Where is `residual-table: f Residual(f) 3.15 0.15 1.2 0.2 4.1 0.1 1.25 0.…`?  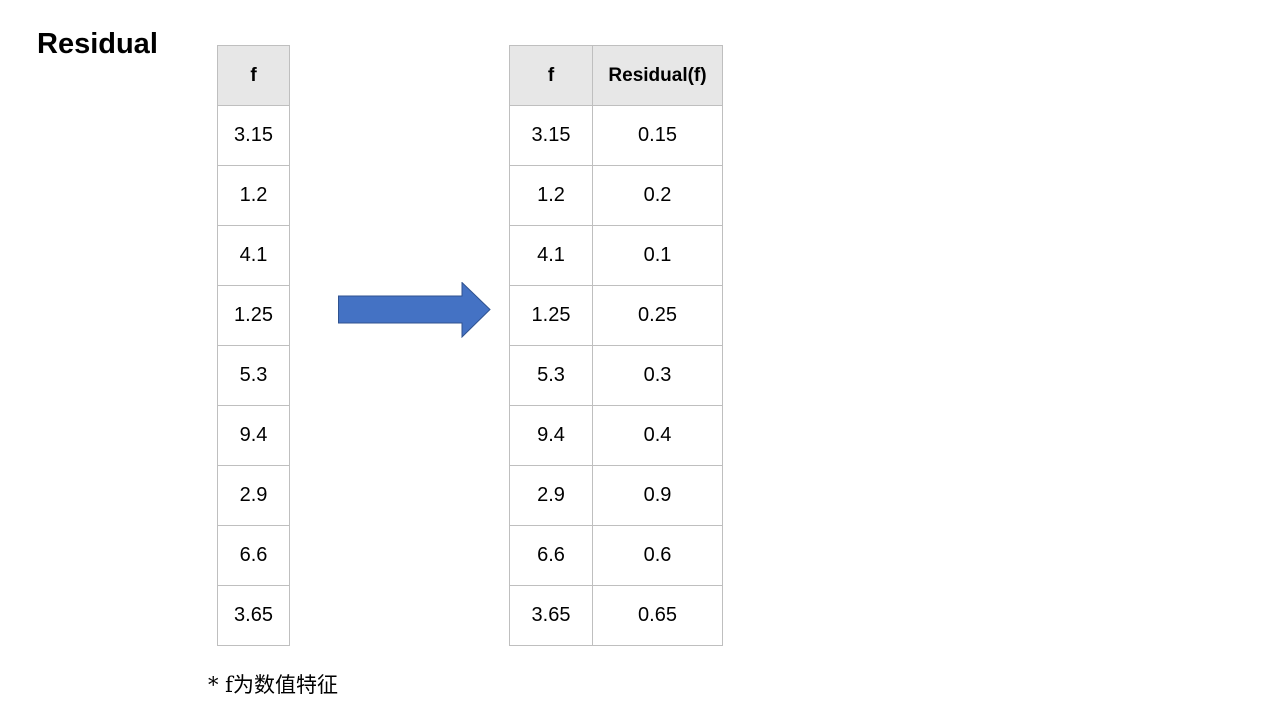
residual-table: f Residual(f) 3.15 0.15 1.2 0.2 4.1 0.1 1.25 0.… is located at coordinates (616, 345).